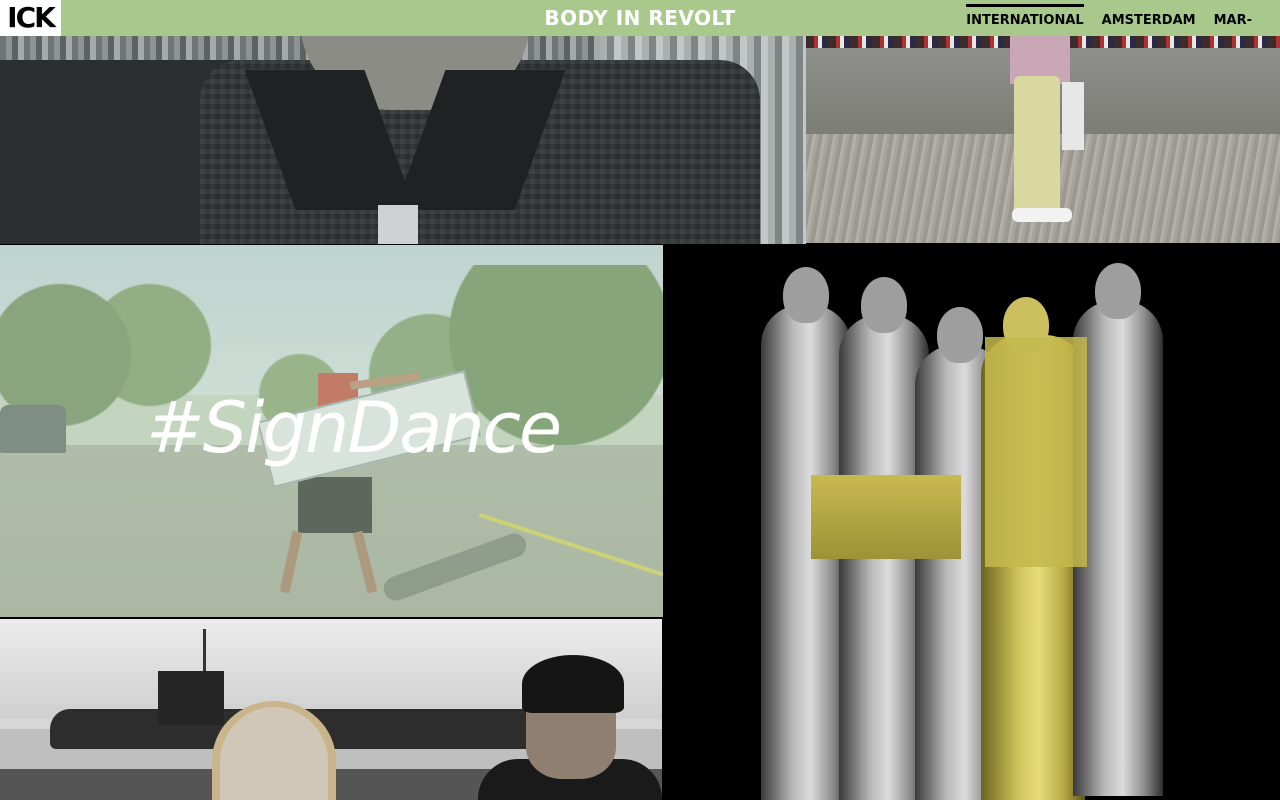  What do you see at coordinates (573, 684) in the screenshot?
I see `harbor-man-hat` at bounding box center [573, 684].